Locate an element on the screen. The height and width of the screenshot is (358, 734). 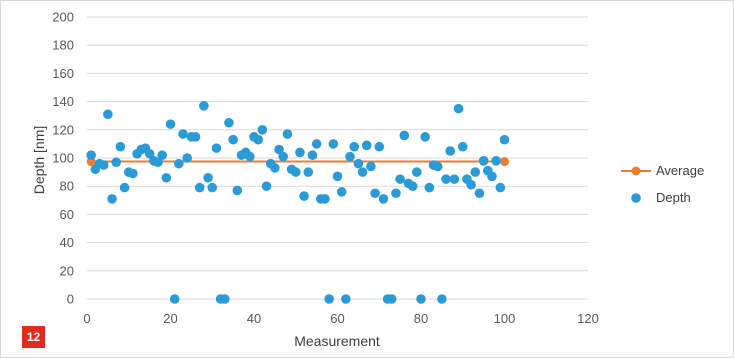
y-tick-label: 60 is located at coordinates (67, 214).